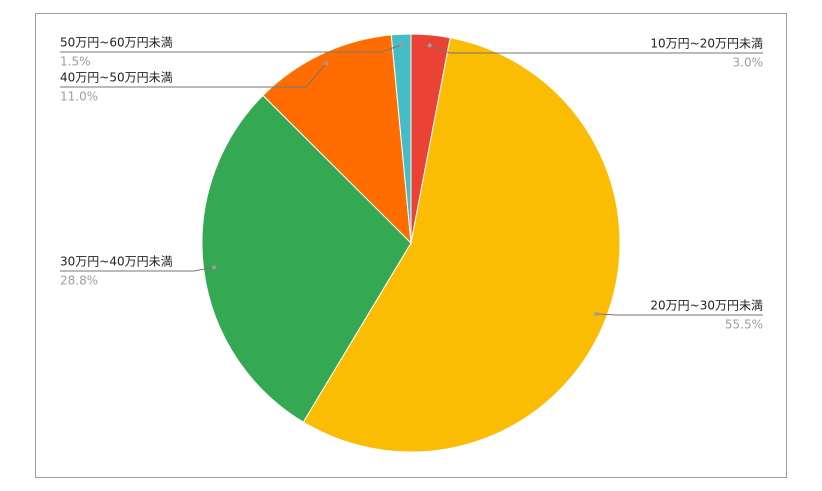 Image resolution: width=822 pixels, height=491 pixels. What do you see at coordinates (706, 44) in the screenshot?
I see `slice-label: 10万円~20万円未満` at bounding box center [706, 44].